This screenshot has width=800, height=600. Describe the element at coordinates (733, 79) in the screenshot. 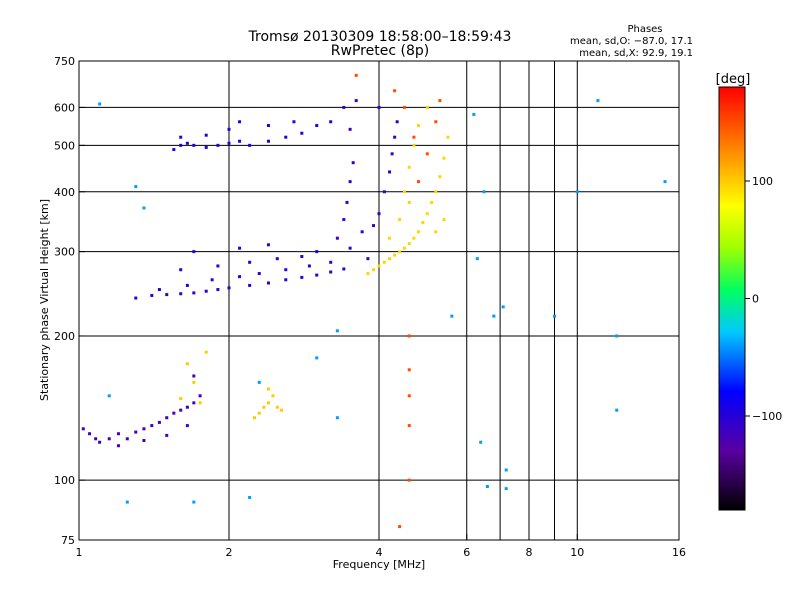

I see `colorbar-label: [deg]` at that location.